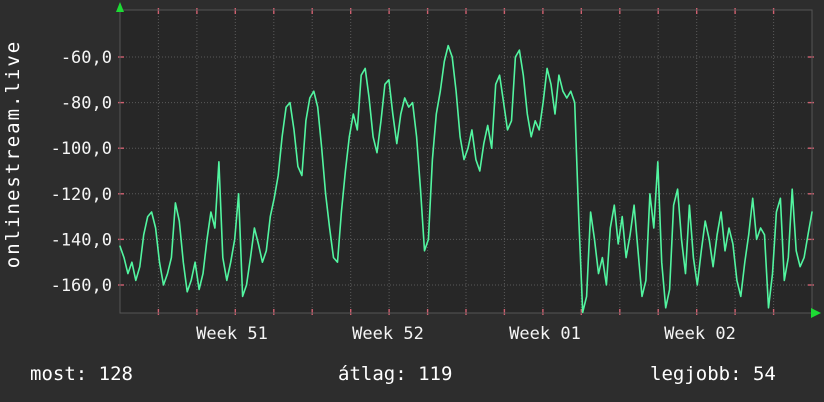  I want to click on stat-atlag-label: átlag:, so click(372, 374).